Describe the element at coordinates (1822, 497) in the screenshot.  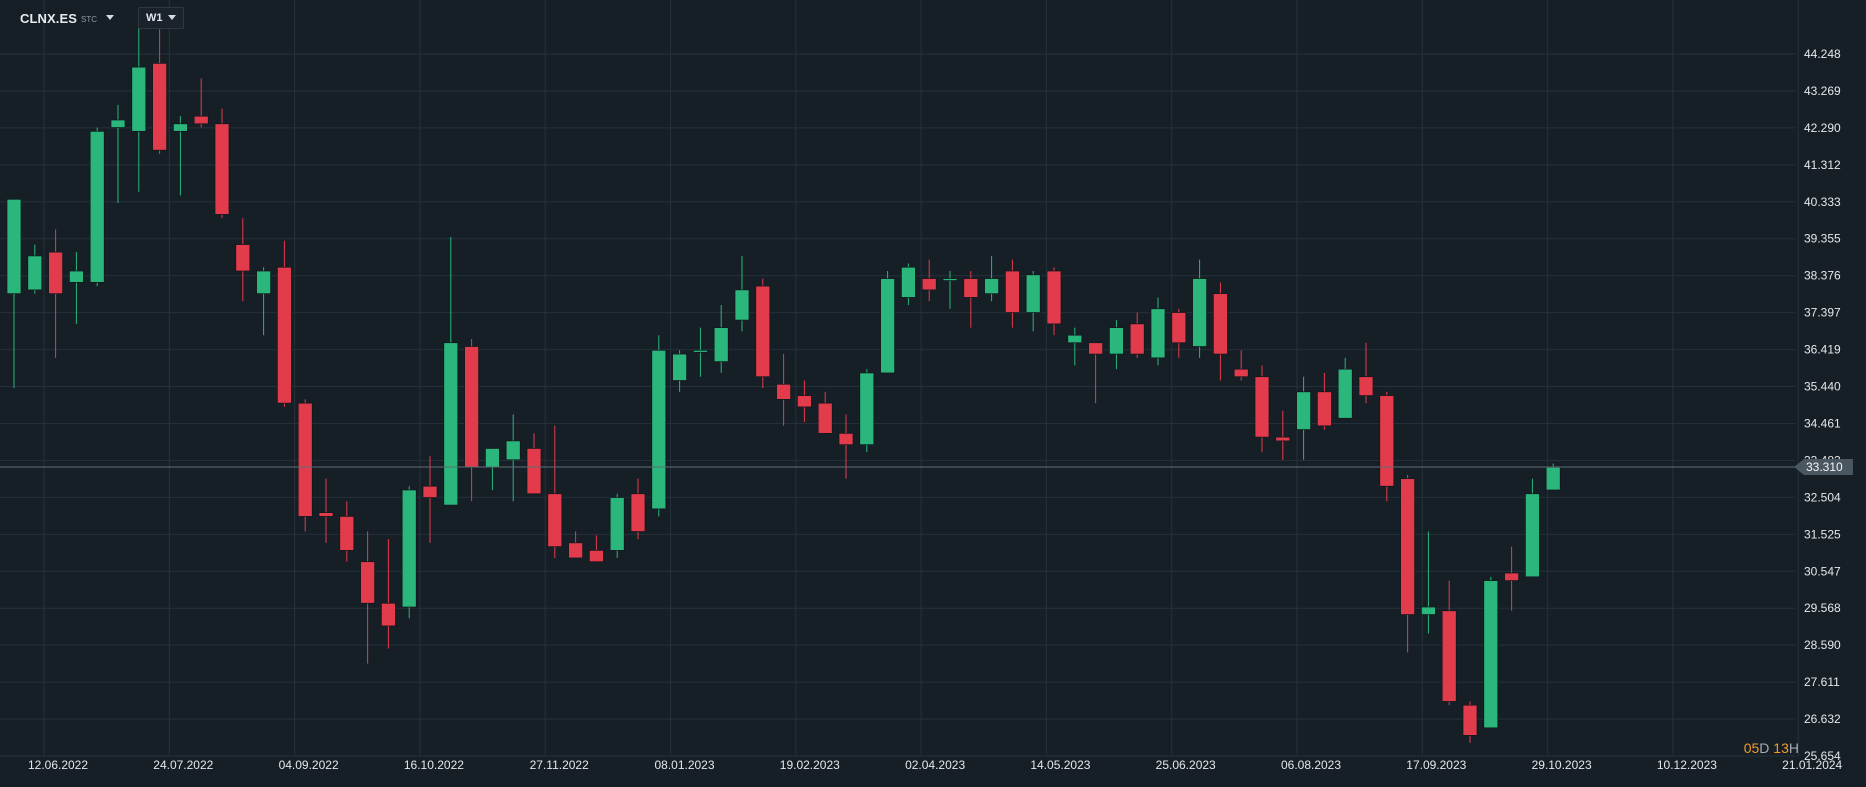
I see `price-tick-label: 32.504` at that location.